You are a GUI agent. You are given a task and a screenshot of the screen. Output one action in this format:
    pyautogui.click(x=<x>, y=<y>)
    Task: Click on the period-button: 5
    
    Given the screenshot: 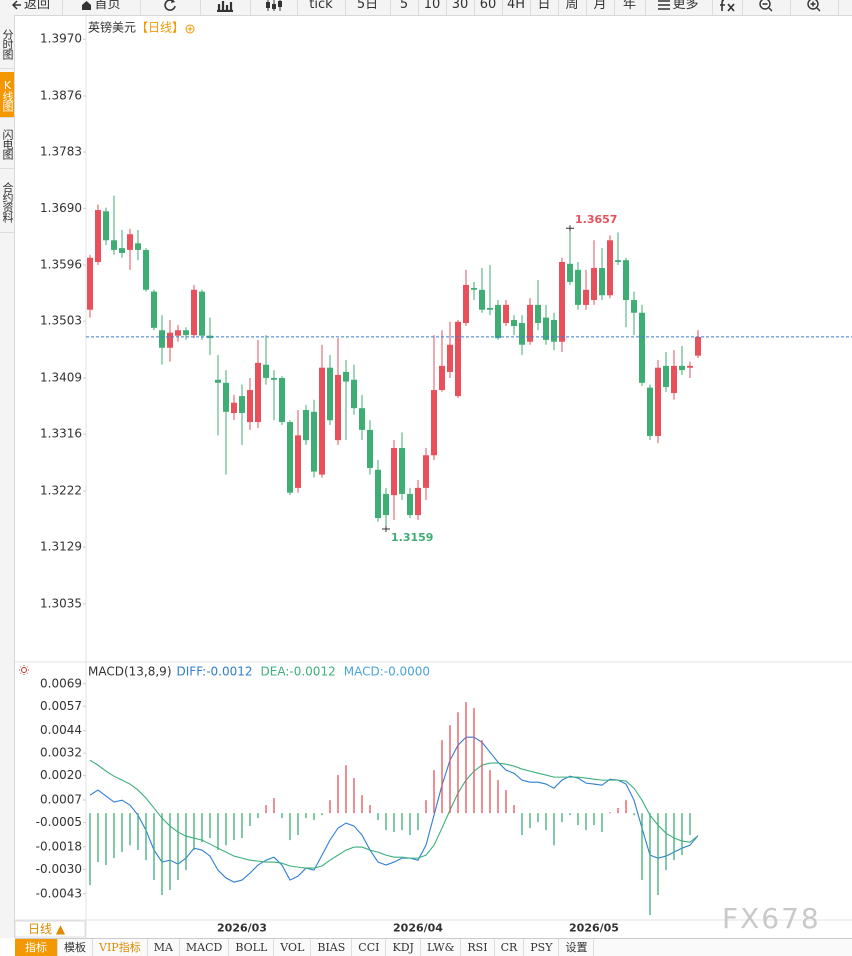 What is the action you would take?
    pyautogui.click(x=404, y=7)
    